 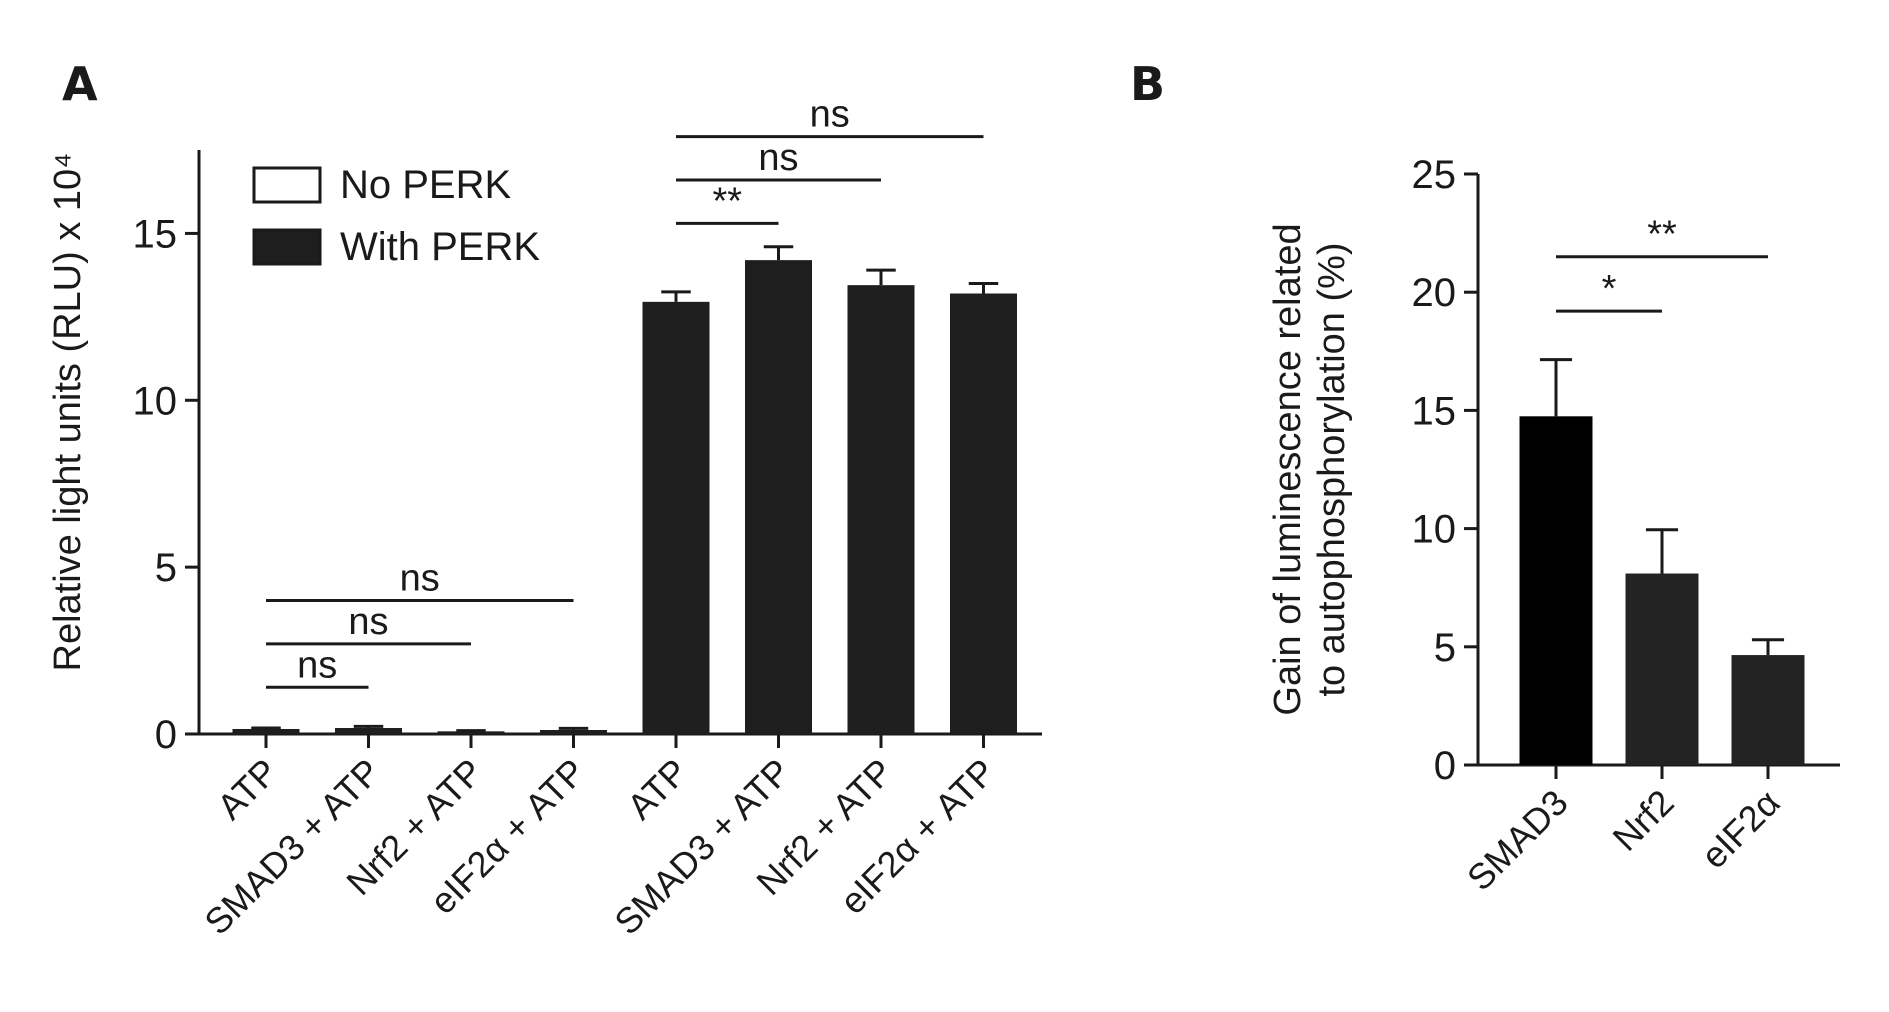 I want to click on y-tick-label: 20, so click(x=1434, y=293).